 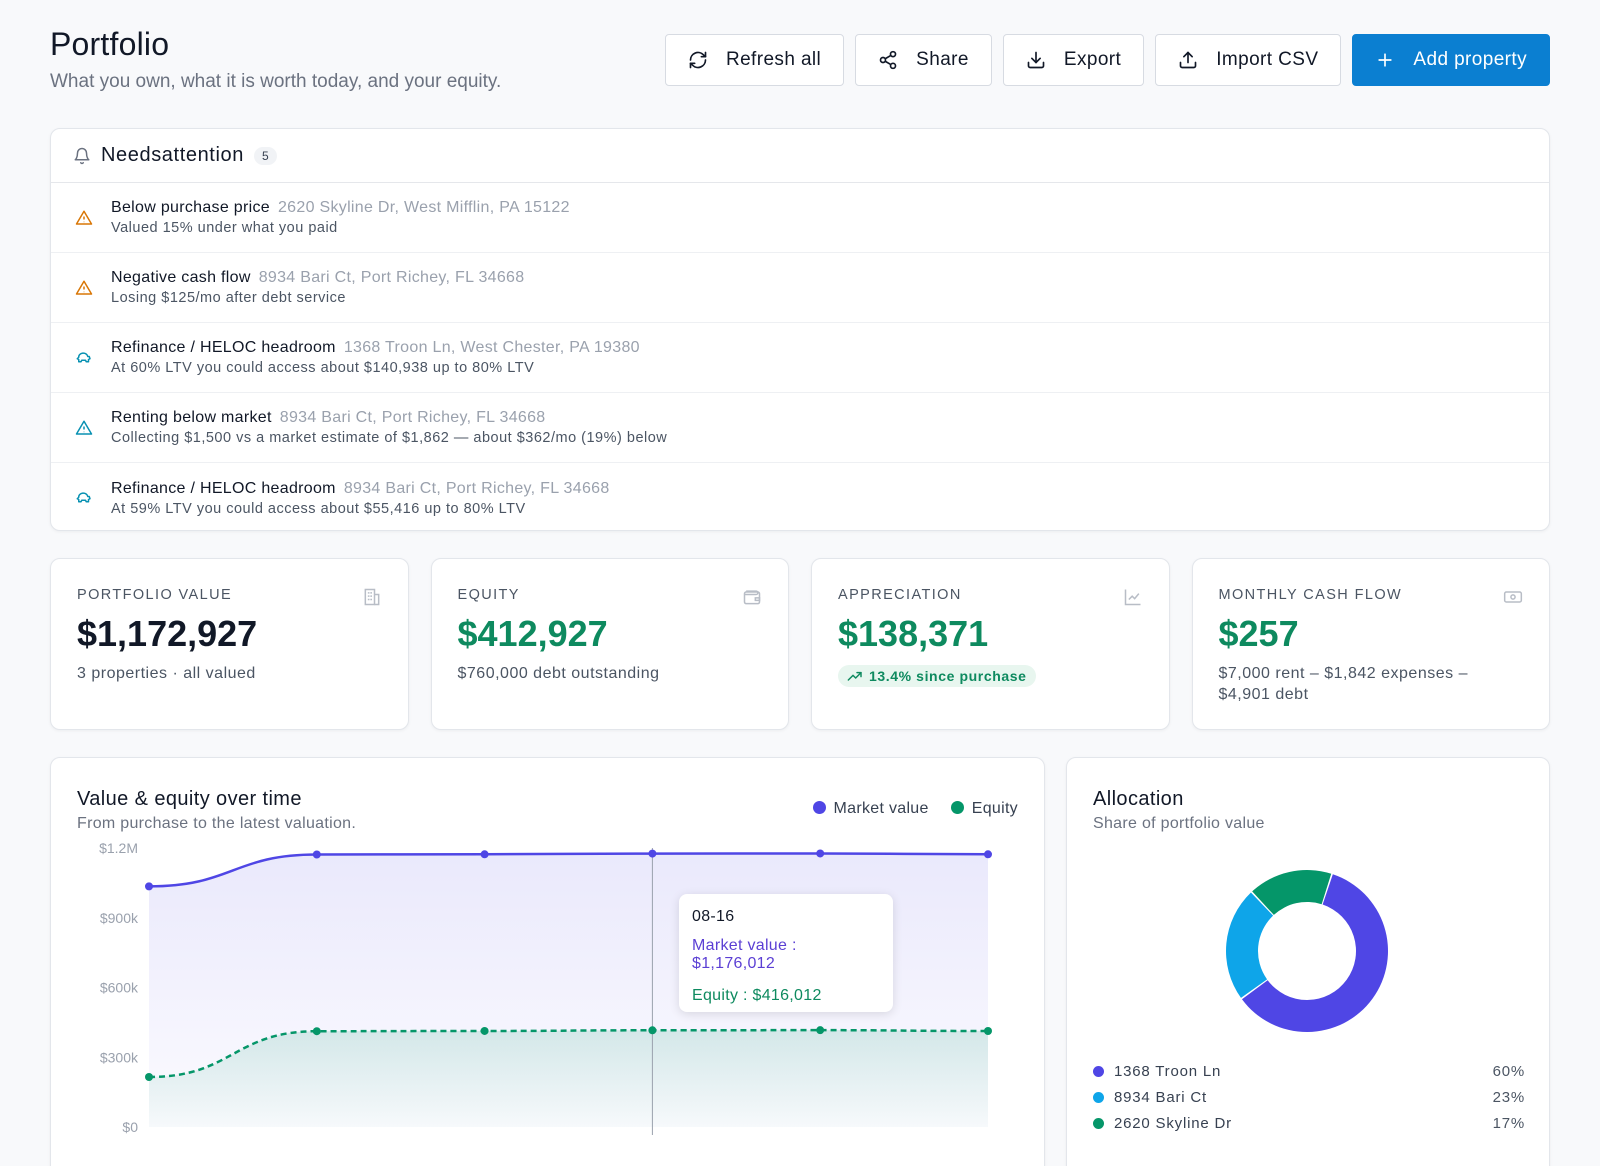 What do you see at coordinates (948, 676) in the screenshot?
I see `appreciation-badge-label: 13.4% since purchase` at bounding box center [948, 676].